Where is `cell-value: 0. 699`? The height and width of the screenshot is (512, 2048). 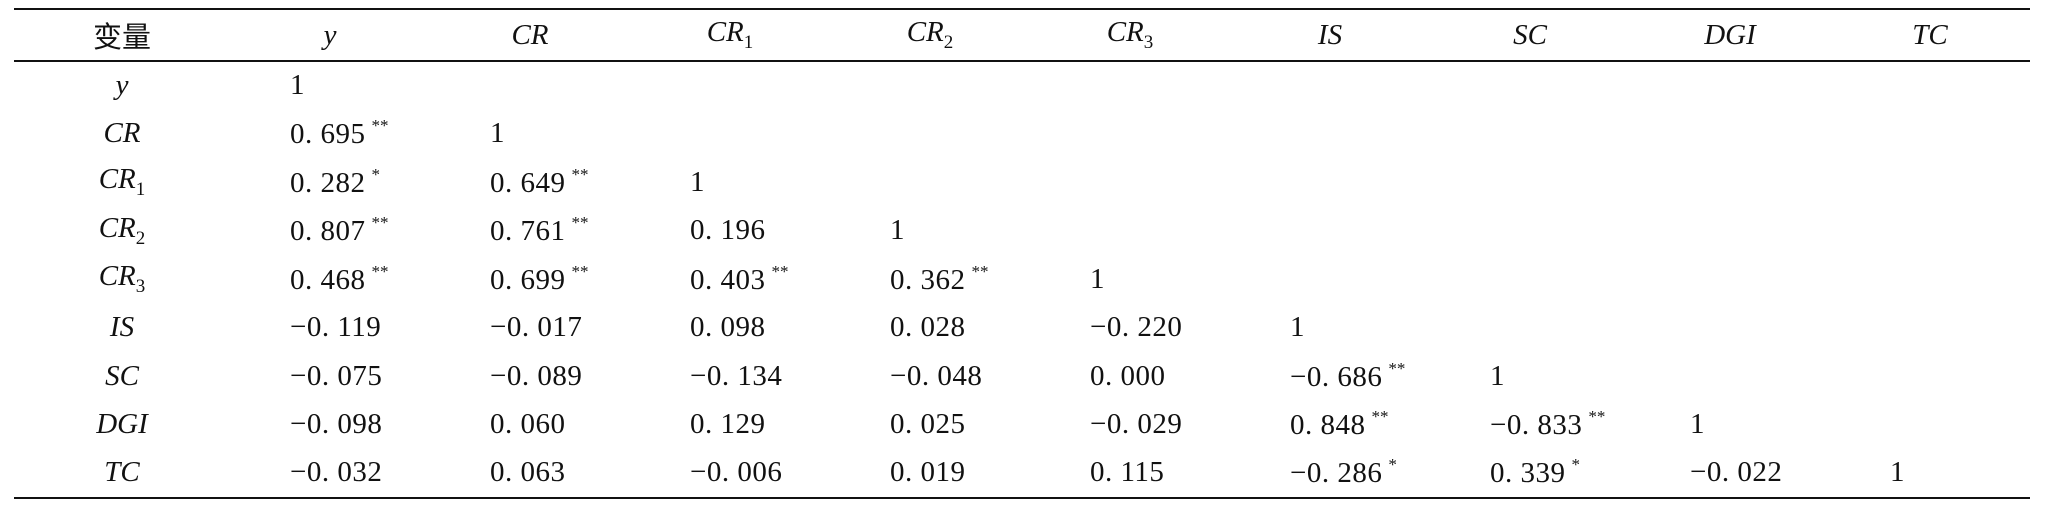
cell-value: 0. 699 is located at coordinates (528, 279).